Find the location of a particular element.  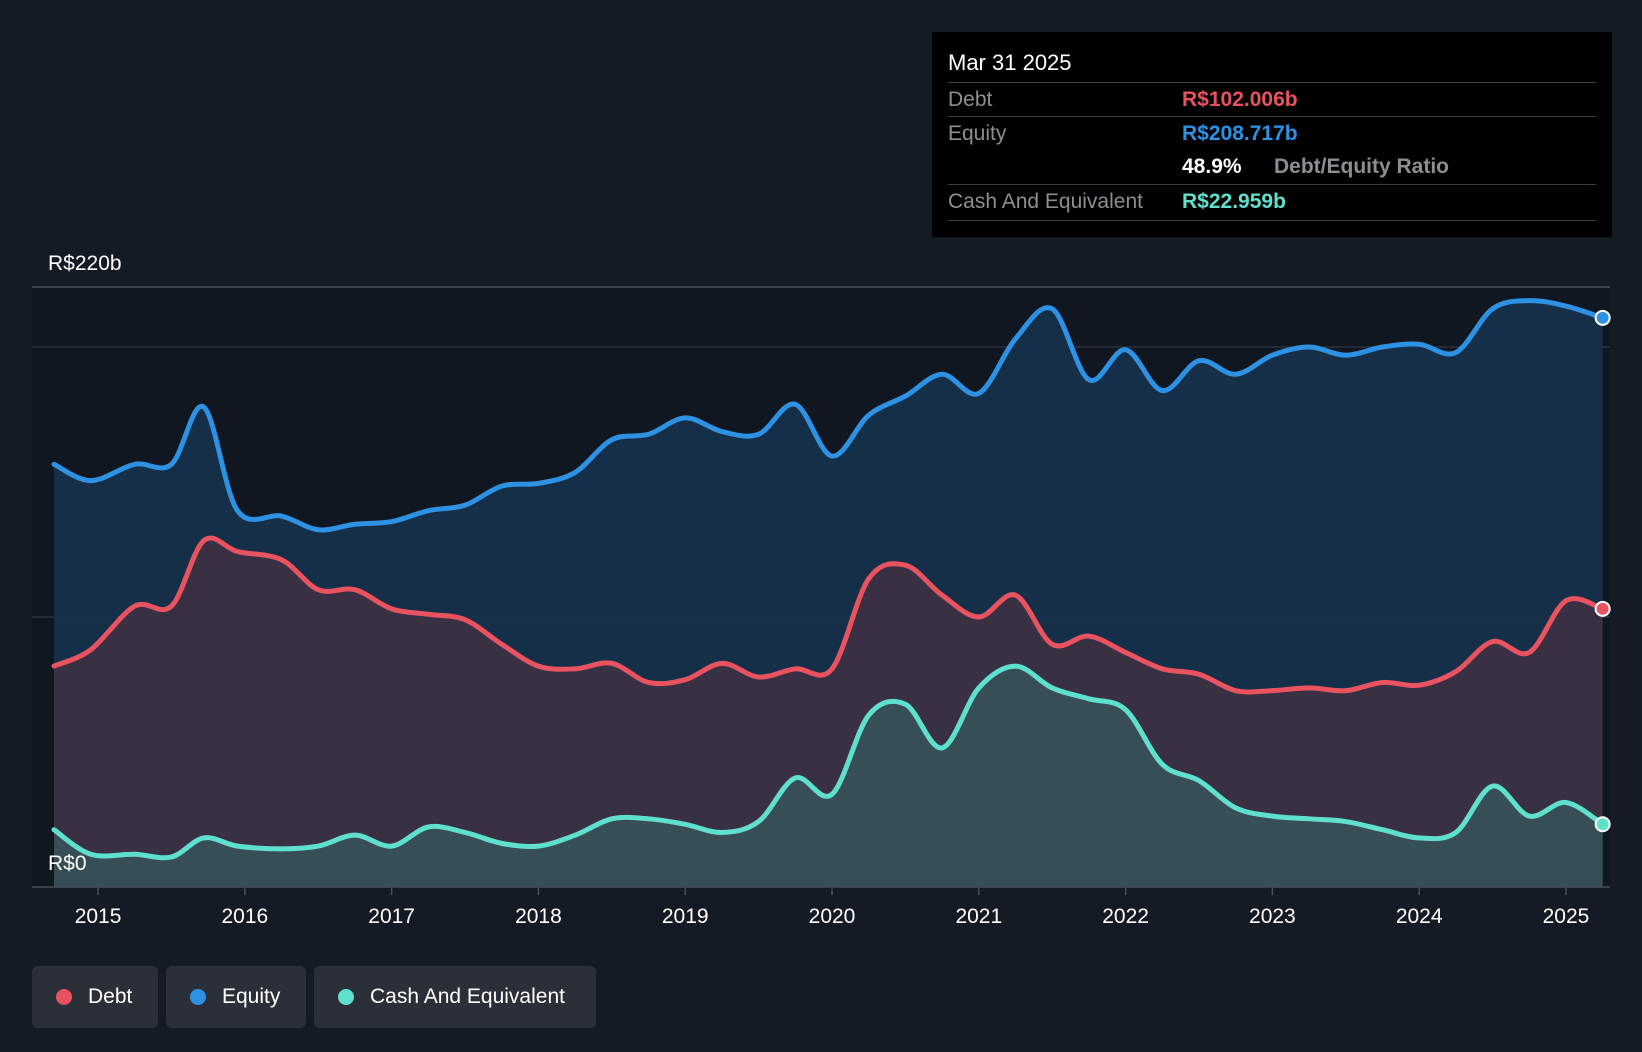

tooltip-debt-row: Debt R$102.006b is located at coordinates (1272, 99).